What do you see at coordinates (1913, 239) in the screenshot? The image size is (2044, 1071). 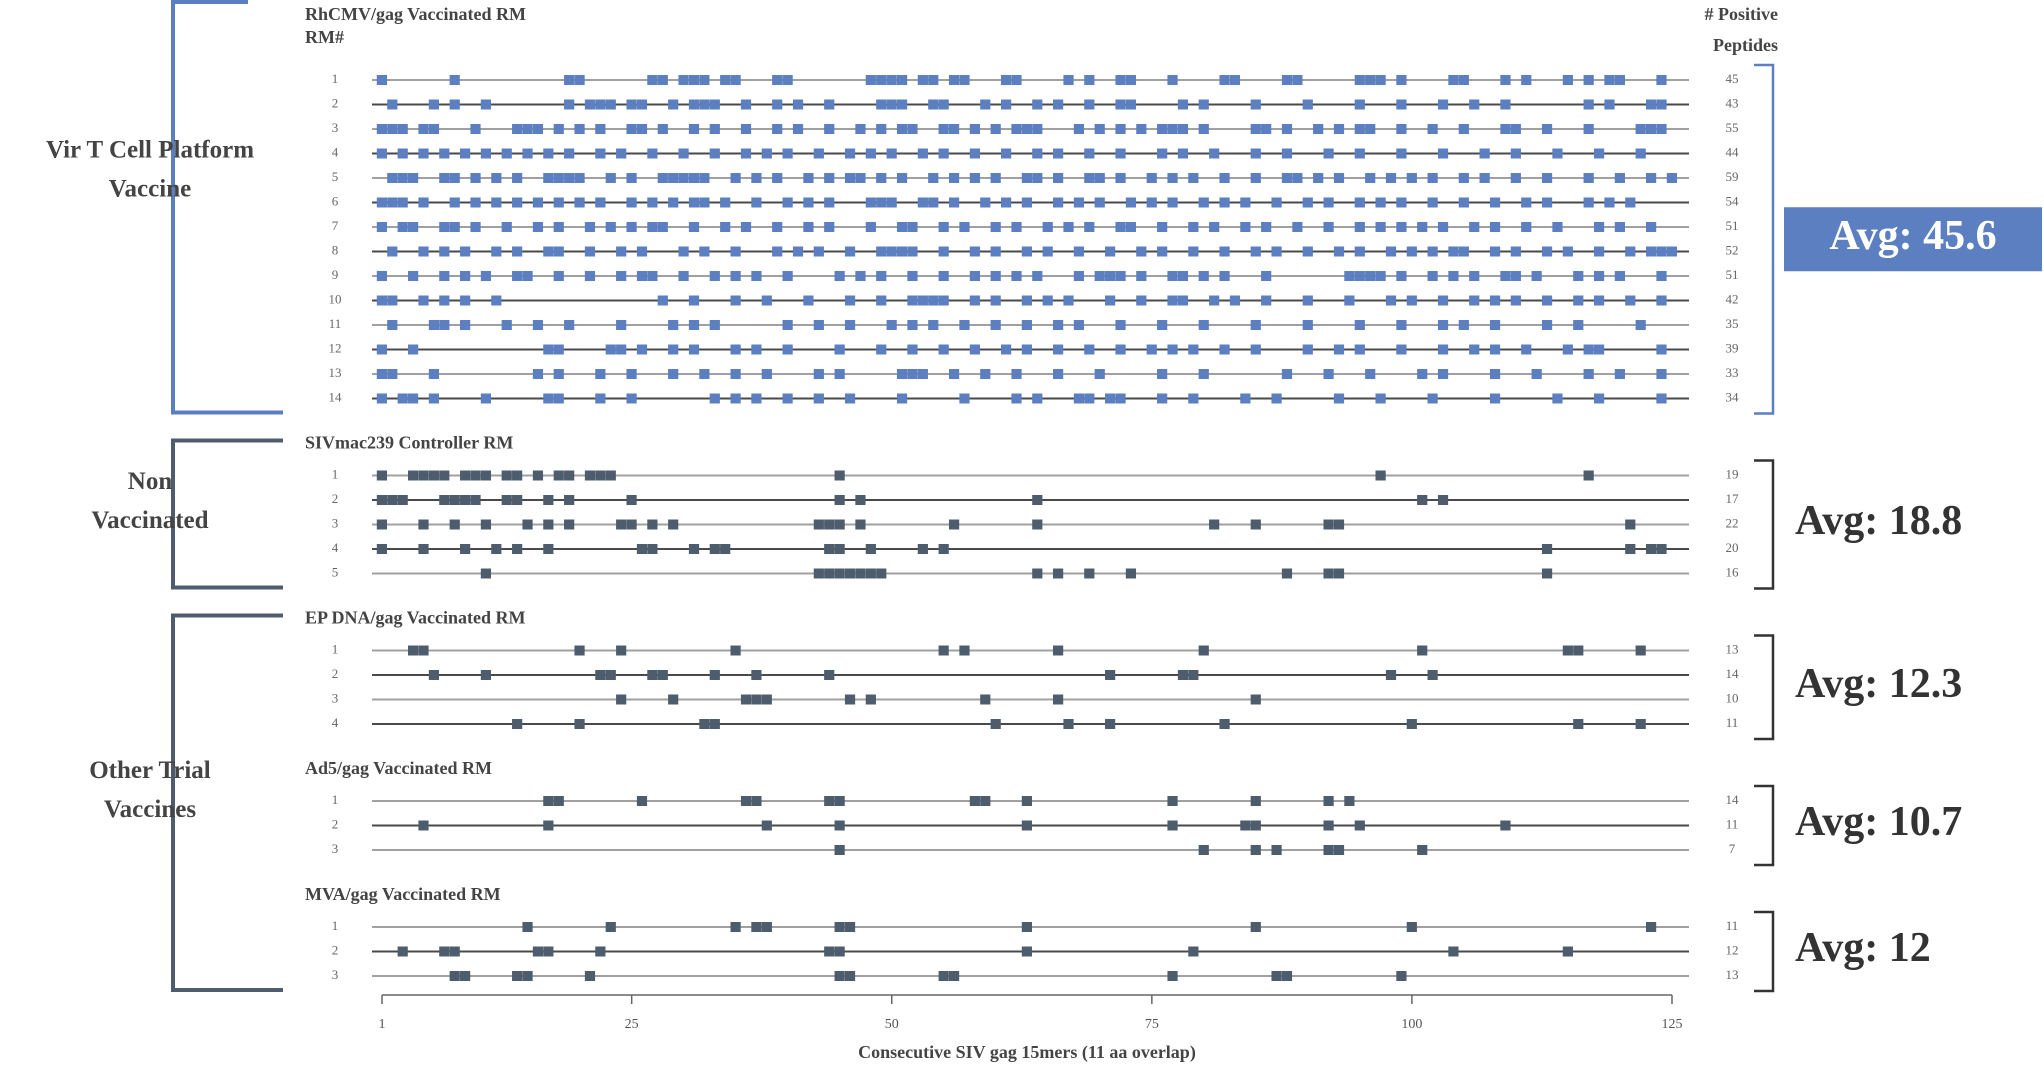 I see `avg-box` at bounding box center [1913, 239].